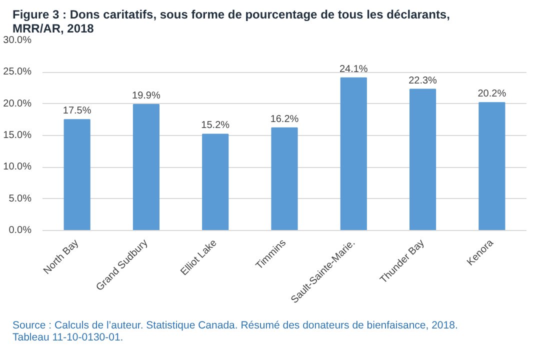 Image resolution: width=556 pixels, height=348 pixels. What do you see at coordinates (77, 111) in the screenshot?
I see `data-label: 17.5%` at bounding box center [77, 111].